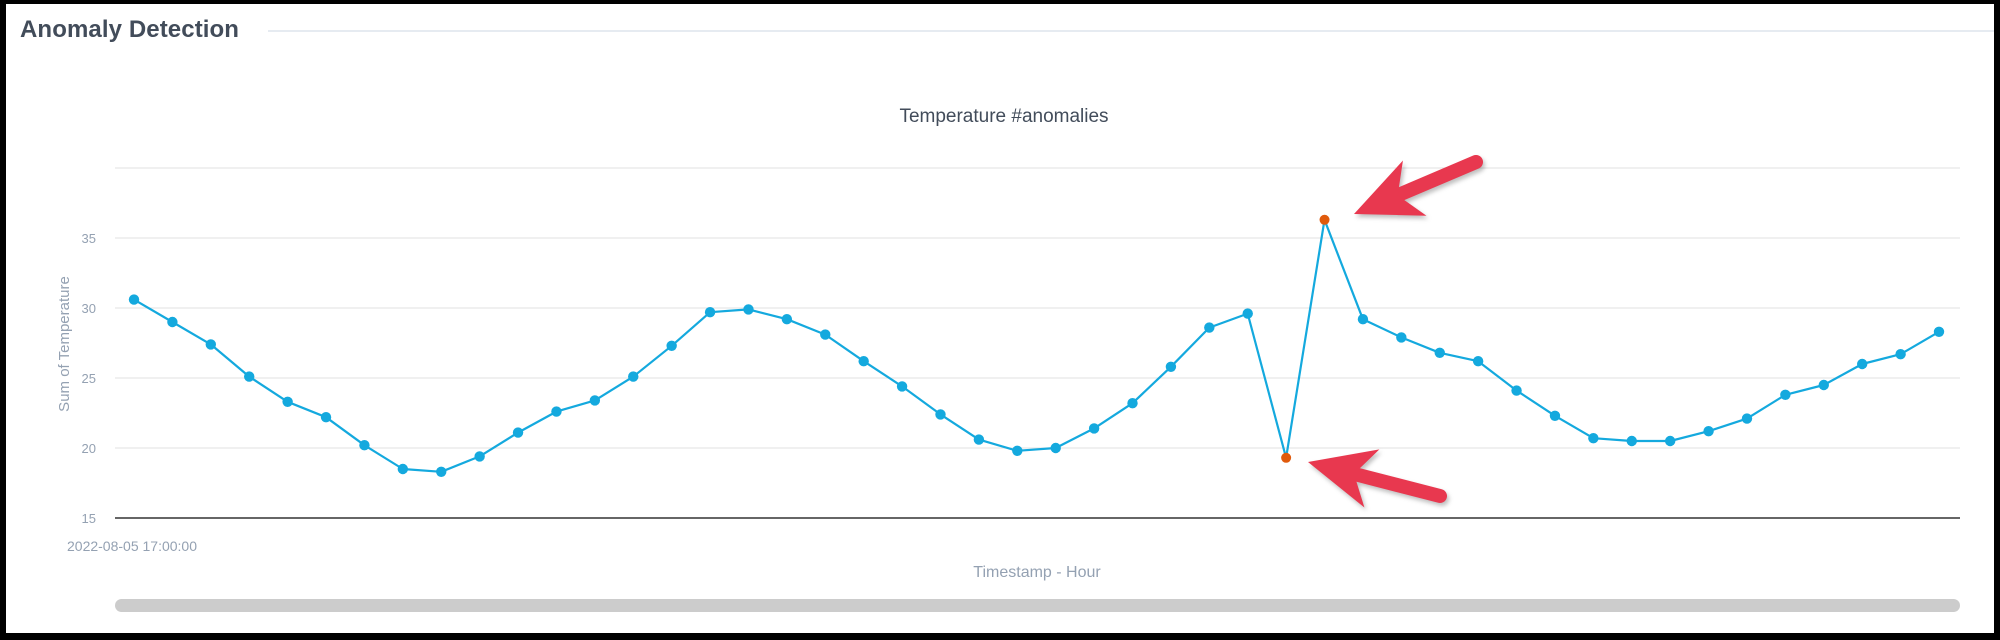 This screenshot has width=2000, height=640. I want to click on x-axis-label: Timestamp - Hour, so click(1037, 572).